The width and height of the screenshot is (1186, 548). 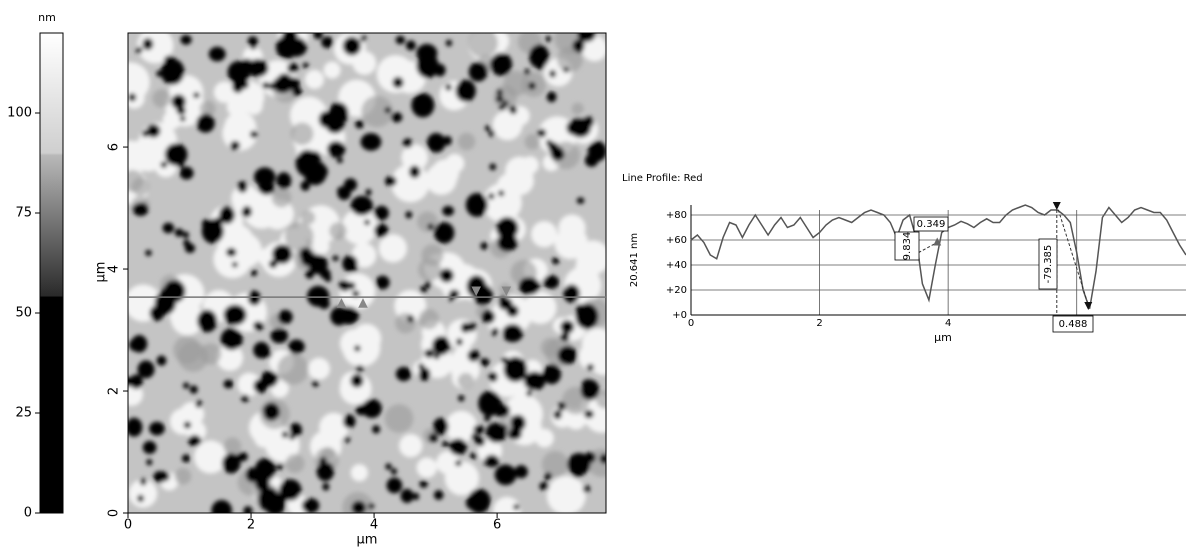 I want to click on y-tick-label: +0, so click(x=679, y=315).